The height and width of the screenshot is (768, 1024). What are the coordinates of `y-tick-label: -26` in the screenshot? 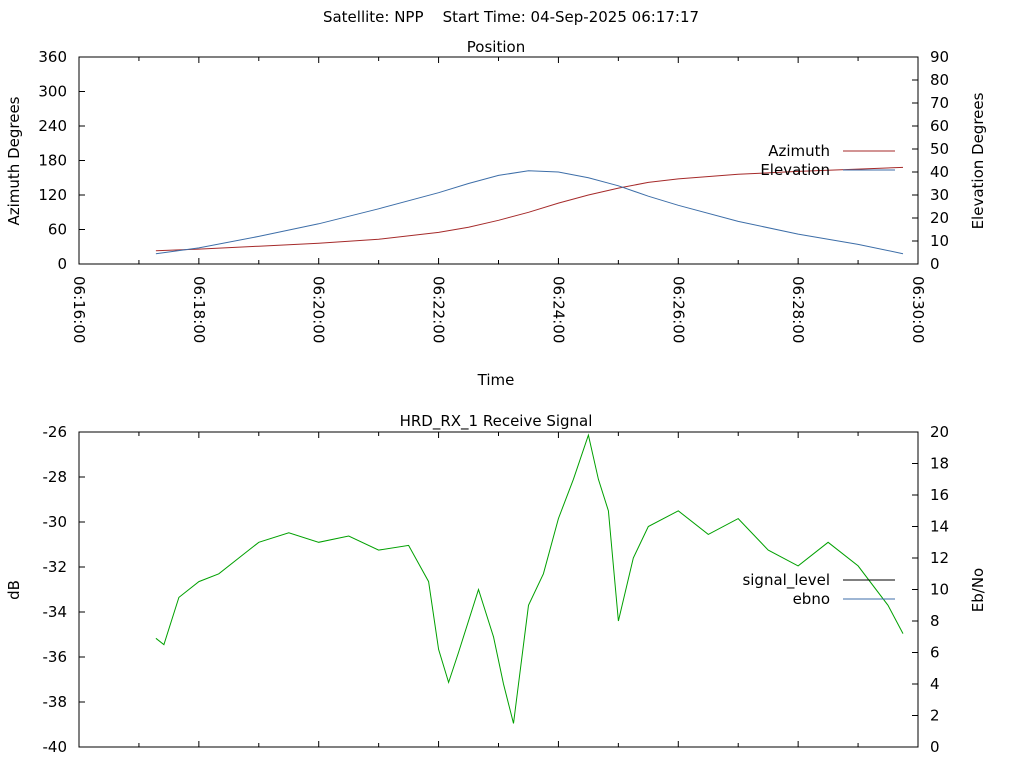 It's located at (55, 432).